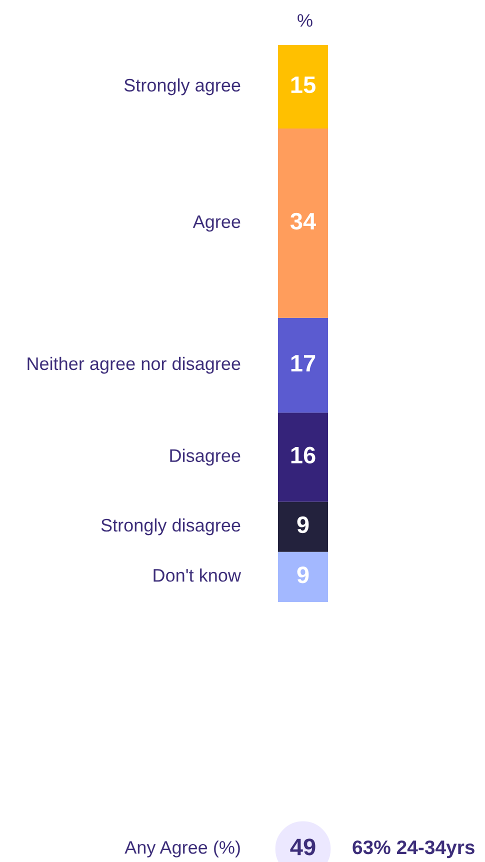 This screenshot has width=485, height=862. Describe the element at coordinates (182, 849) in the screenshot. I see `text: Any Agree (%)` at that location.